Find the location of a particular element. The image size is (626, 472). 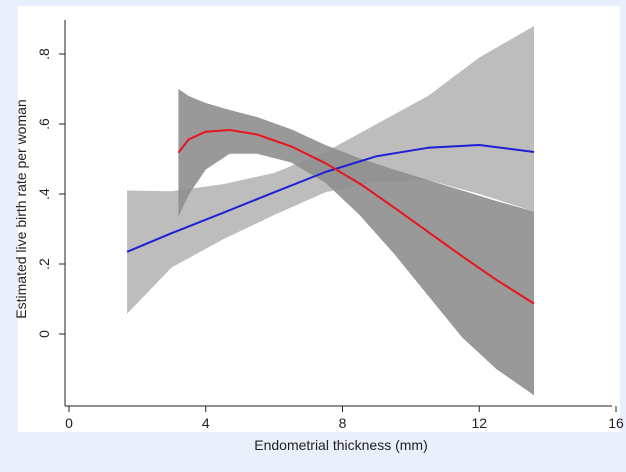

x-tick-label: 0 is located at coordinates (69, 423).